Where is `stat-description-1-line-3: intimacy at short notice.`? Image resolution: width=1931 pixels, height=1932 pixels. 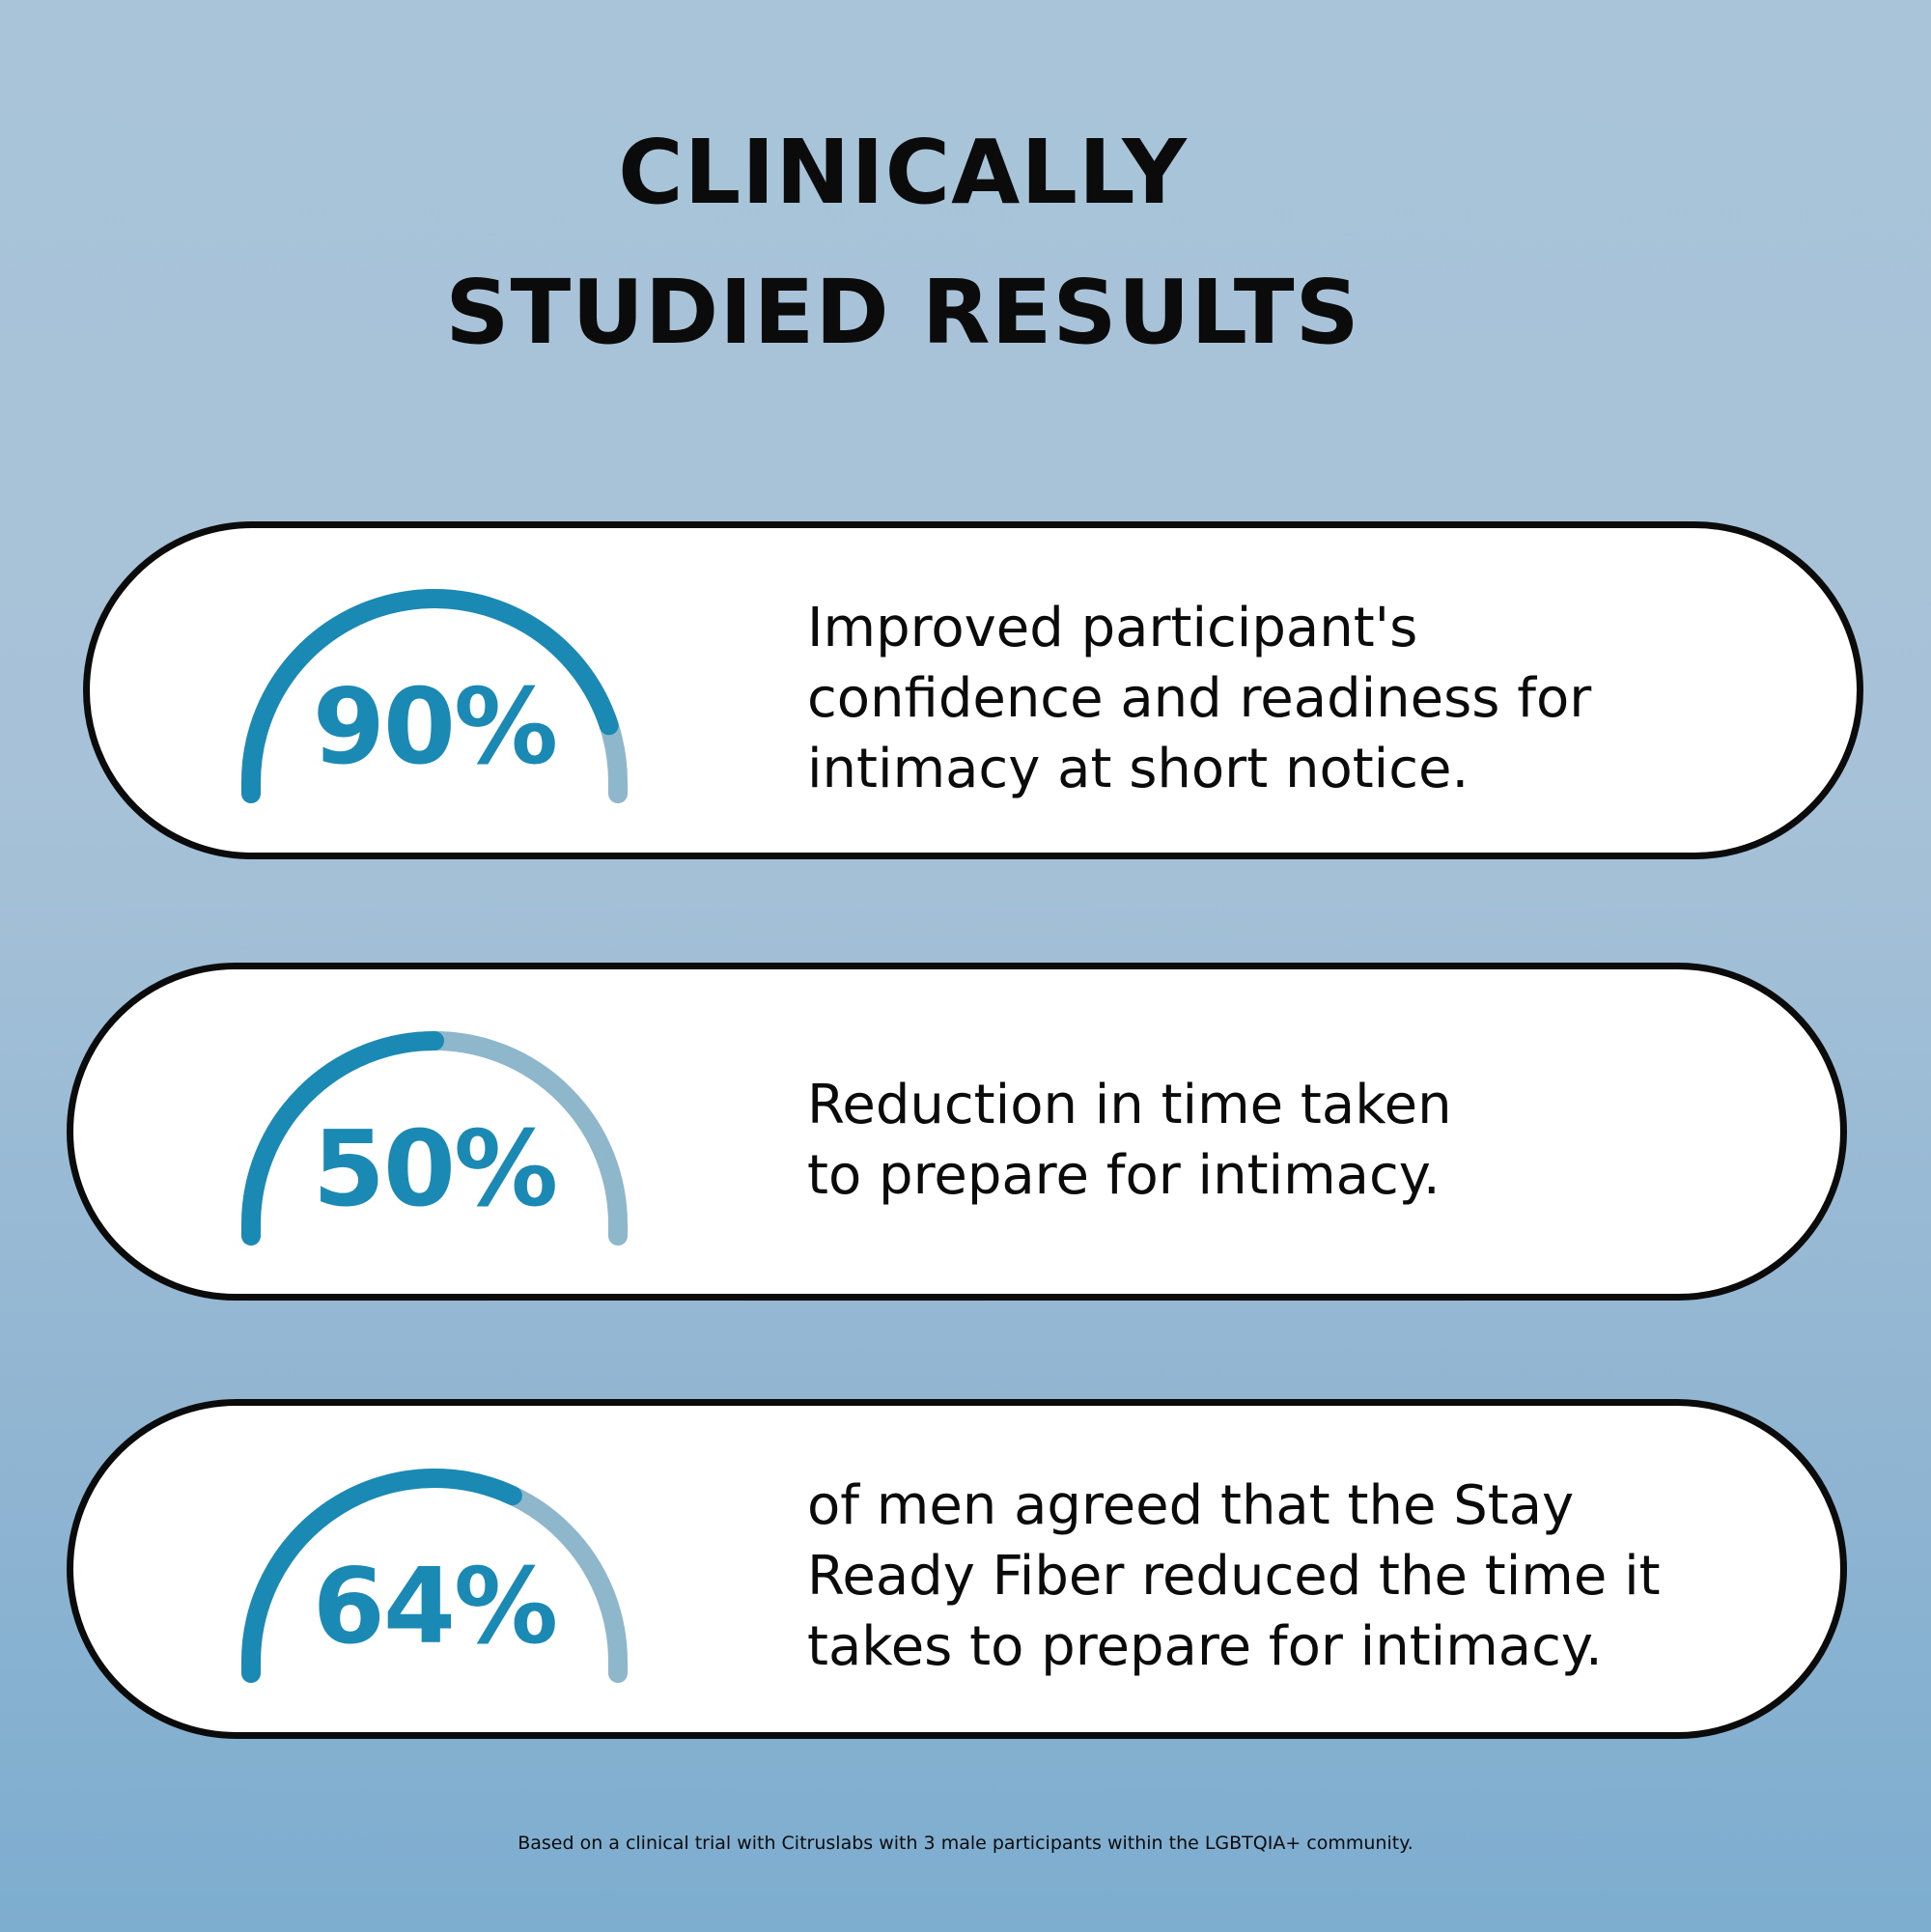 stat-description-1-line-3: intimacy at short notice. is located at coordinates (1138, 769).